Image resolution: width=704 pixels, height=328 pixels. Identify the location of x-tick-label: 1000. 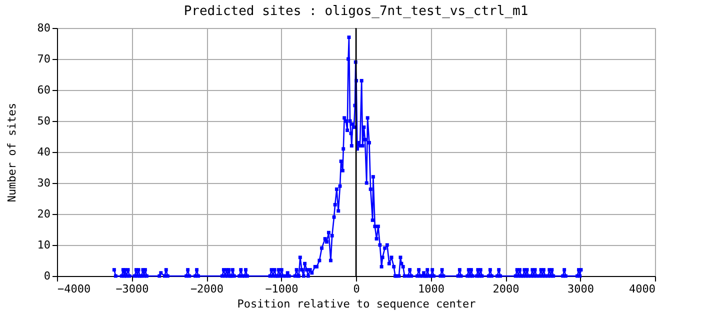
(431, 289).